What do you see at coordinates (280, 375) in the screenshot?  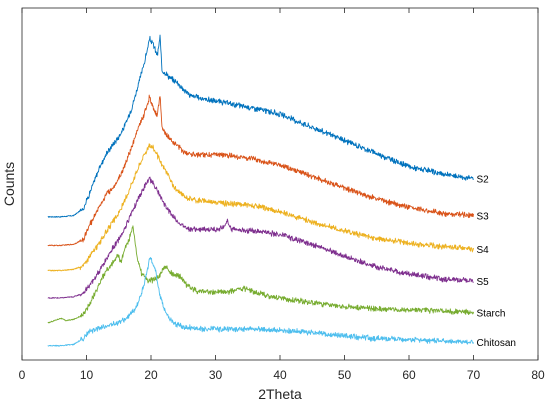 I see `x-tick-label-40: 40` at bounding box center [280, 375].